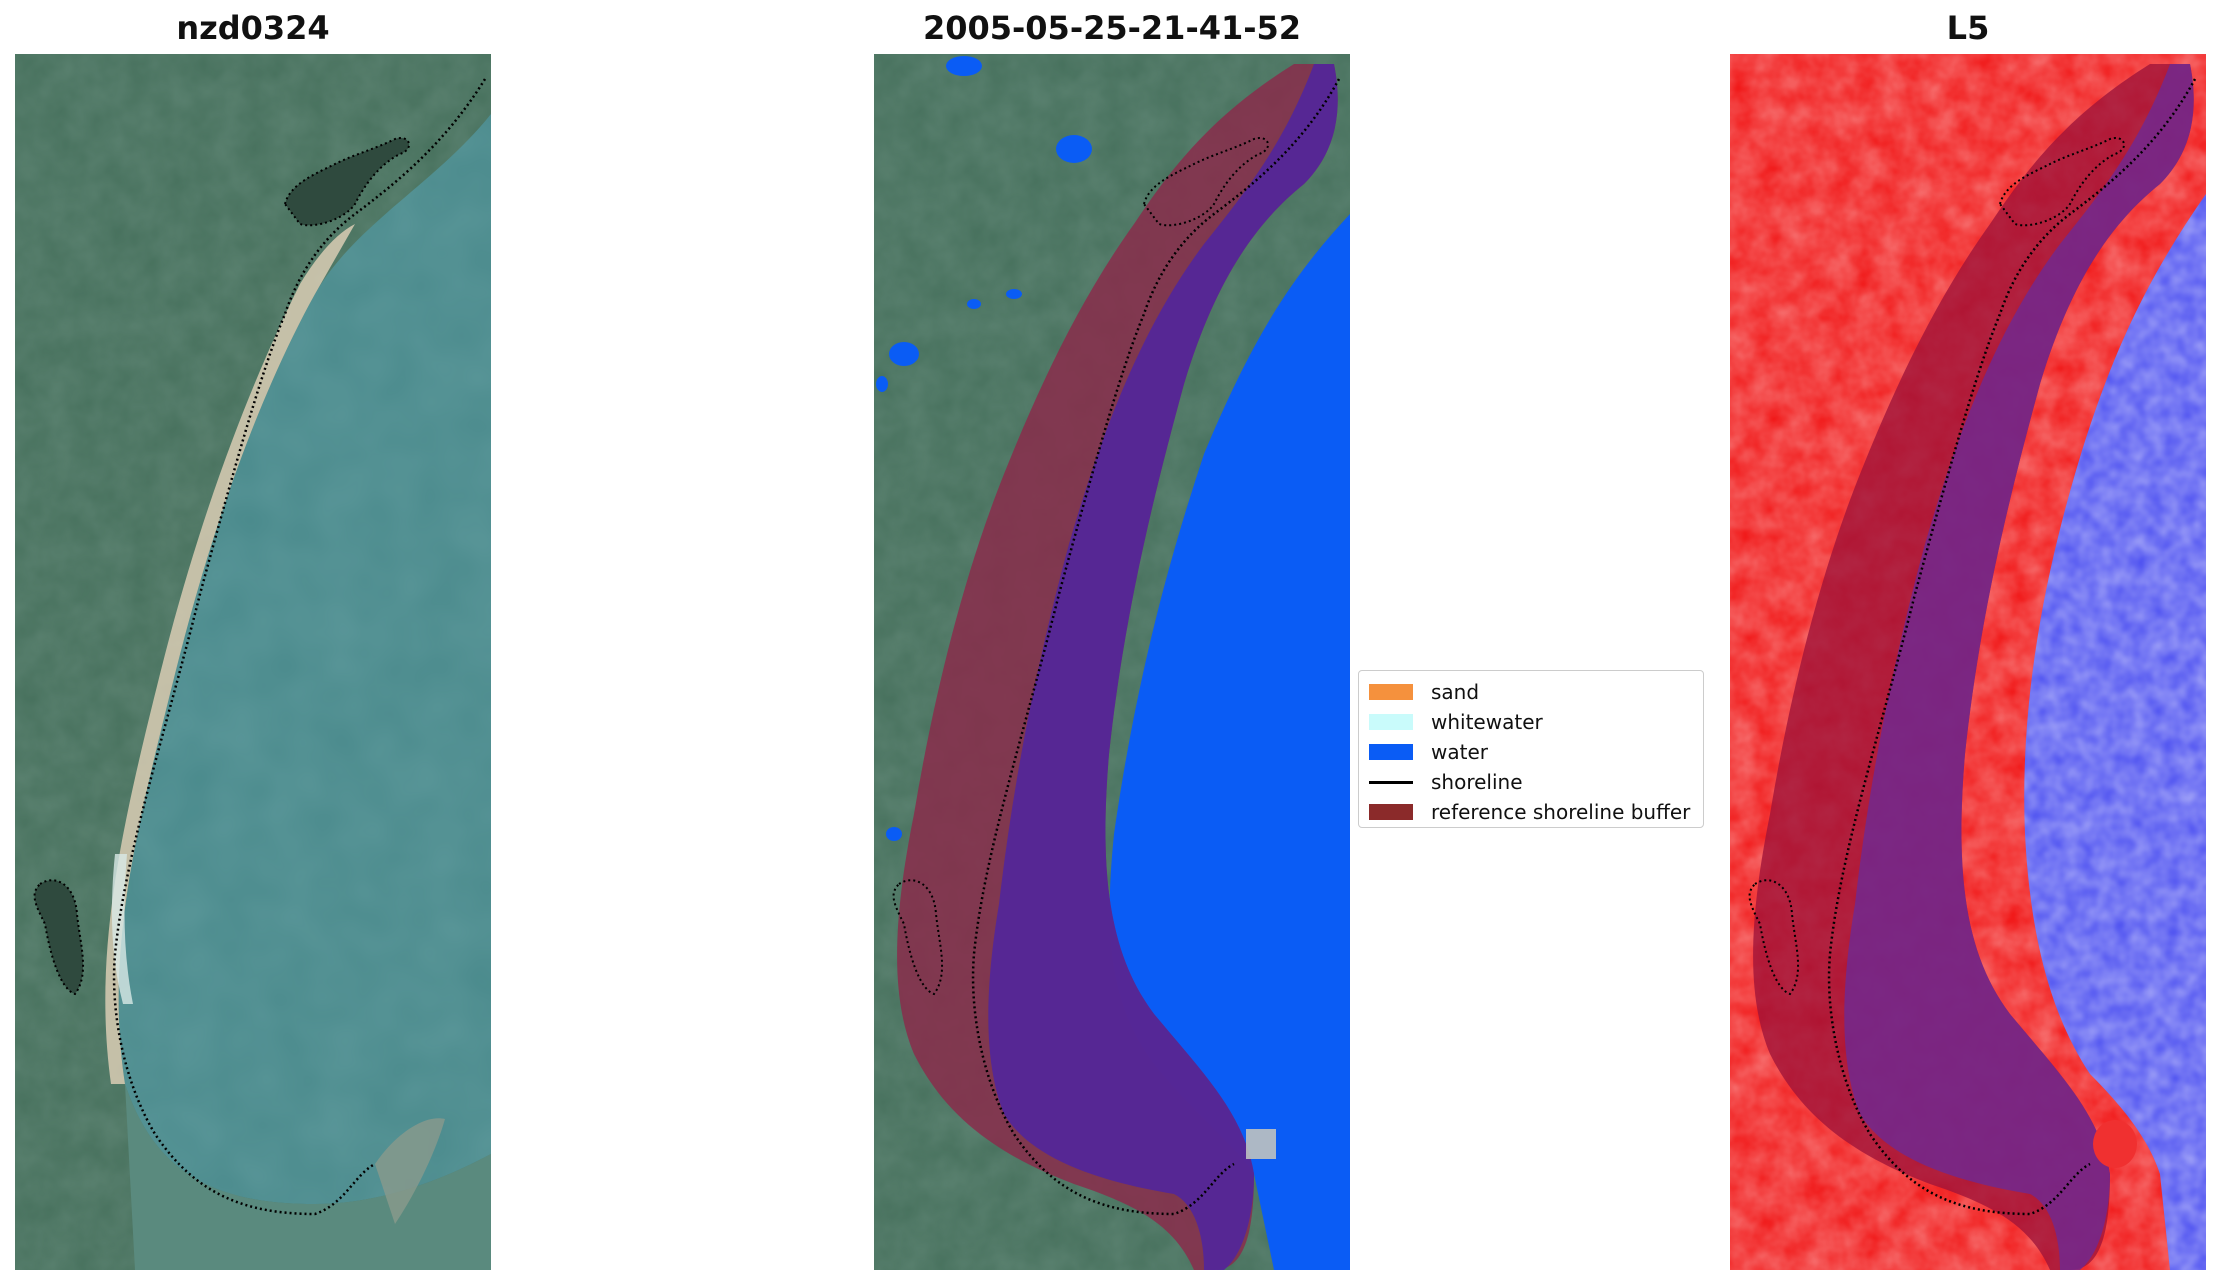  I want to click on legend-item-shoreline: shoreline, so click(1531, 782).